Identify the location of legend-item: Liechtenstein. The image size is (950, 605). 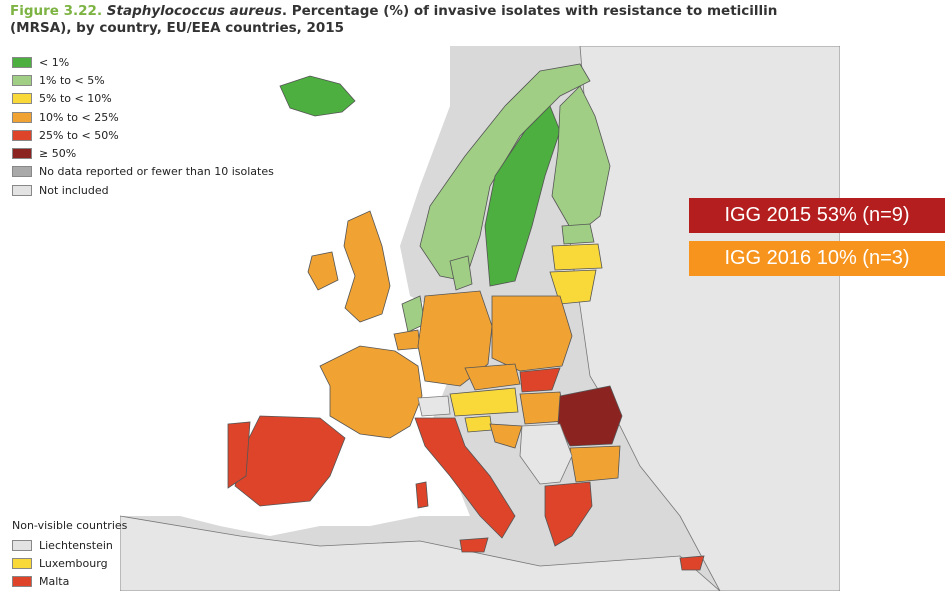
(69, 545).